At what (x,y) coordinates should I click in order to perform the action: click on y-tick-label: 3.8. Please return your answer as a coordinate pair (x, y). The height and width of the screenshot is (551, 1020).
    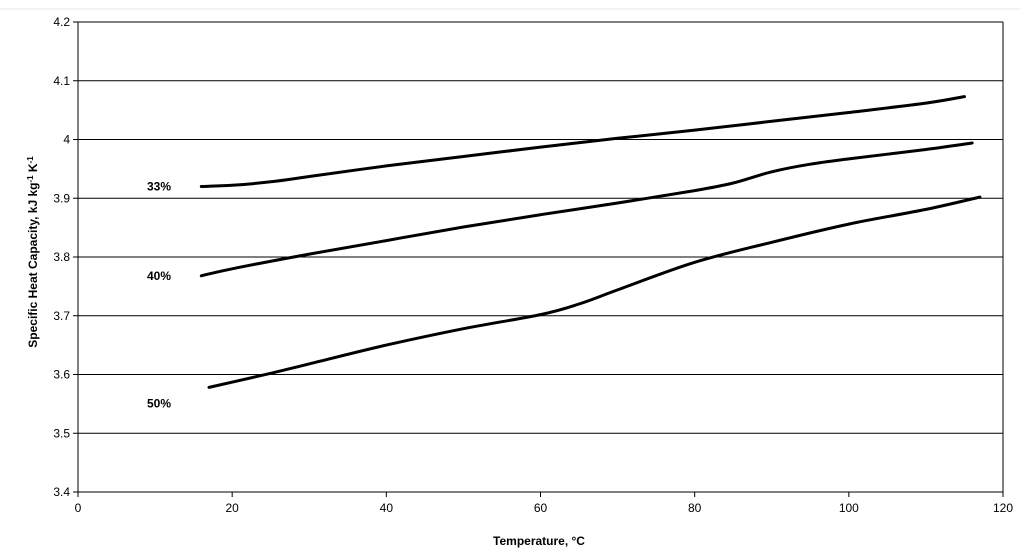
    Looking at the image, I should click on (61, 257).